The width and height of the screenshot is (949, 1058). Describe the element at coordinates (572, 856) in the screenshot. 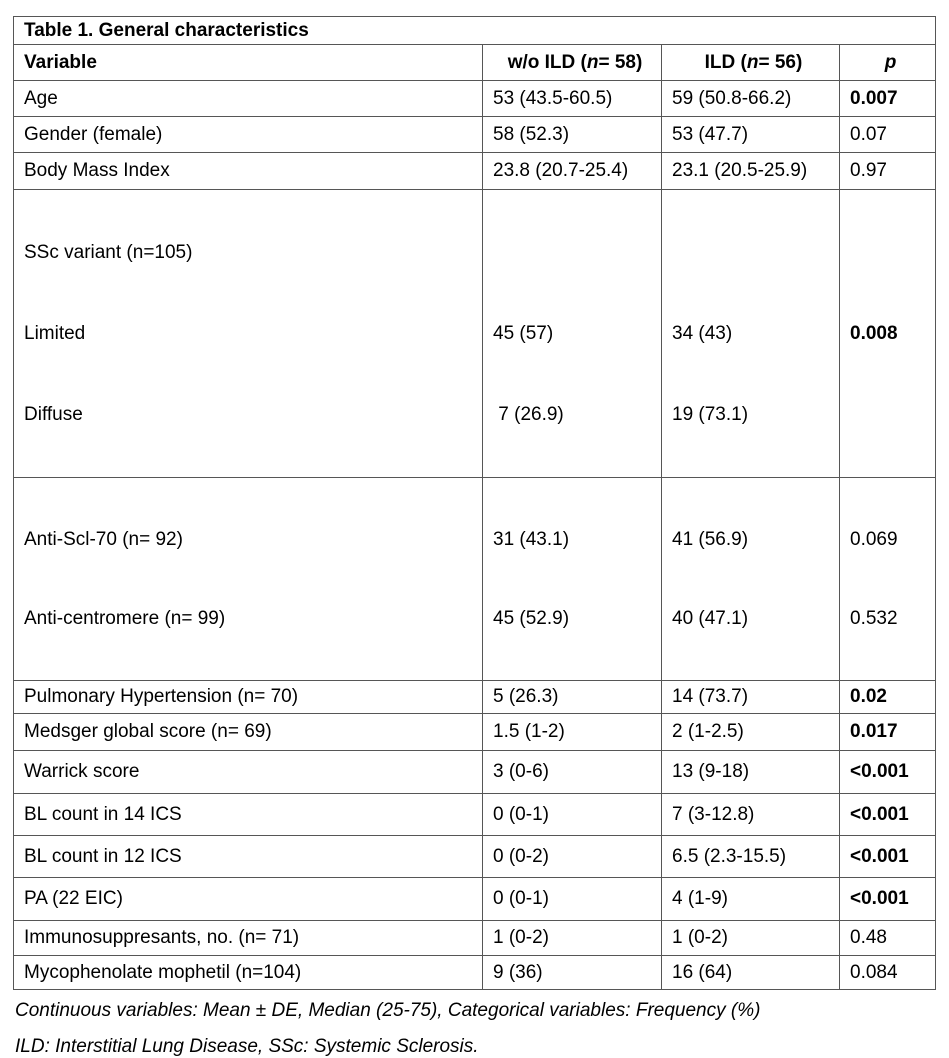

I see `cell-wo-ild: 0 (0-2)` at that location.